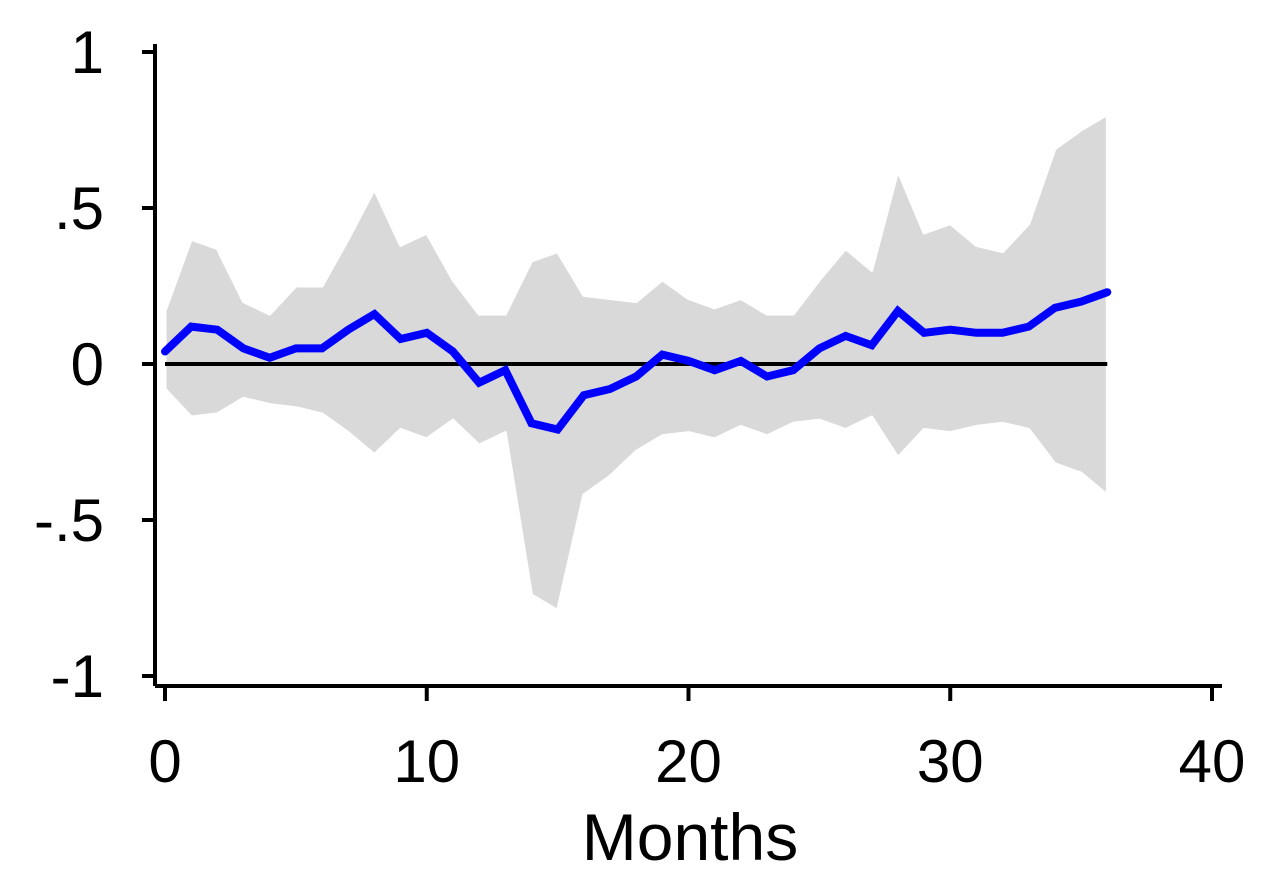 The height and width of the screenshot is (885, 1276). What do you see at coordinates (87, 52) in the screenshot?
I see `y-tick-label: 1` at bounding box center [87, 52].